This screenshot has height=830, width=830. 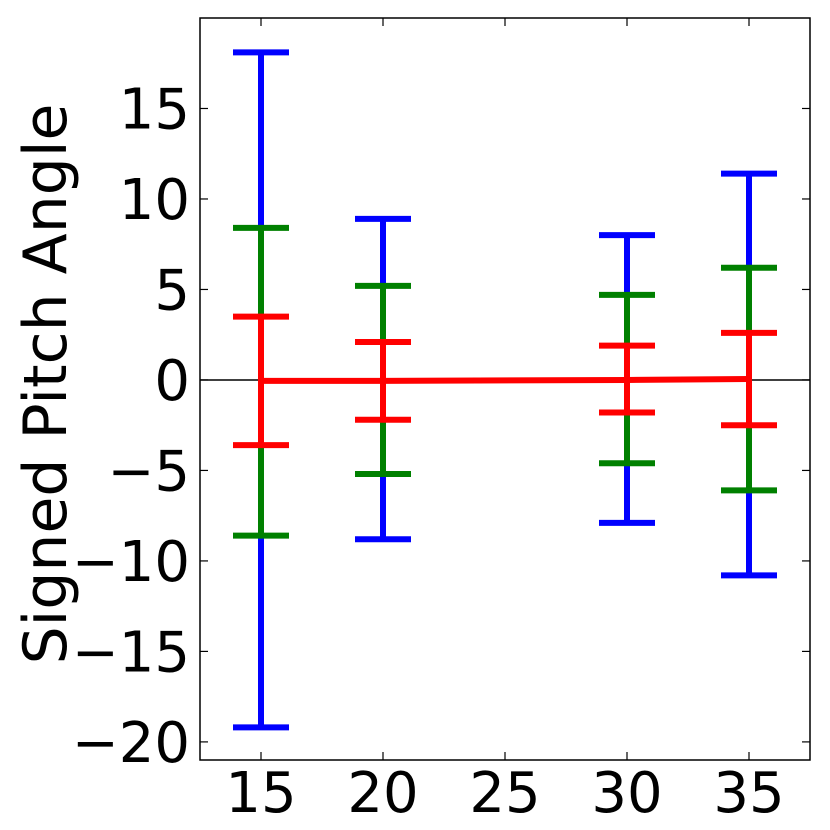 I want to click on x-tick-label: 30, so click(x=626, y=793).